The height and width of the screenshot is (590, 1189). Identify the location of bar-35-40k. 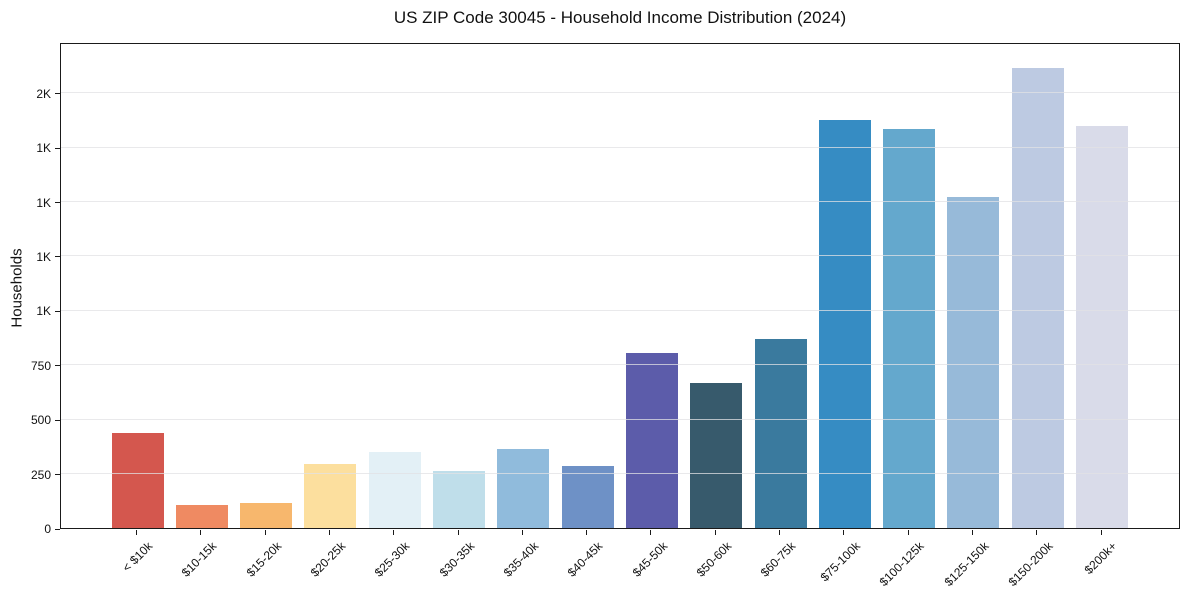
(523, 488).